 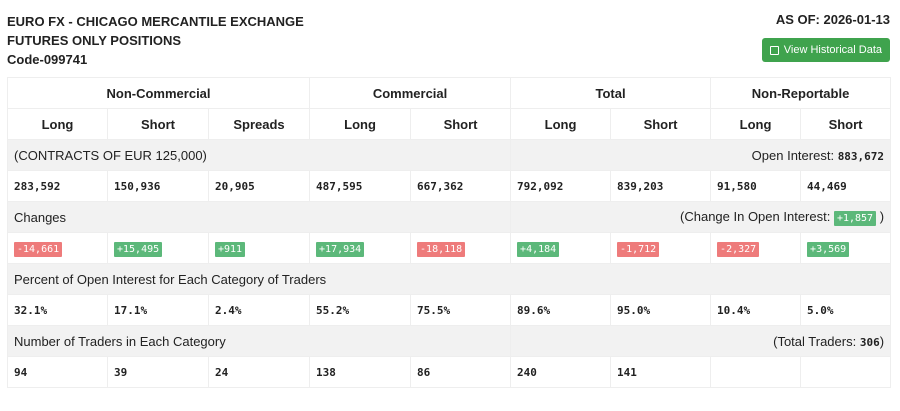 What do you see at coordinates (832, 50) in the screenshot?
I see `button-label: View Historical Data` at bounding box center [832, 50].